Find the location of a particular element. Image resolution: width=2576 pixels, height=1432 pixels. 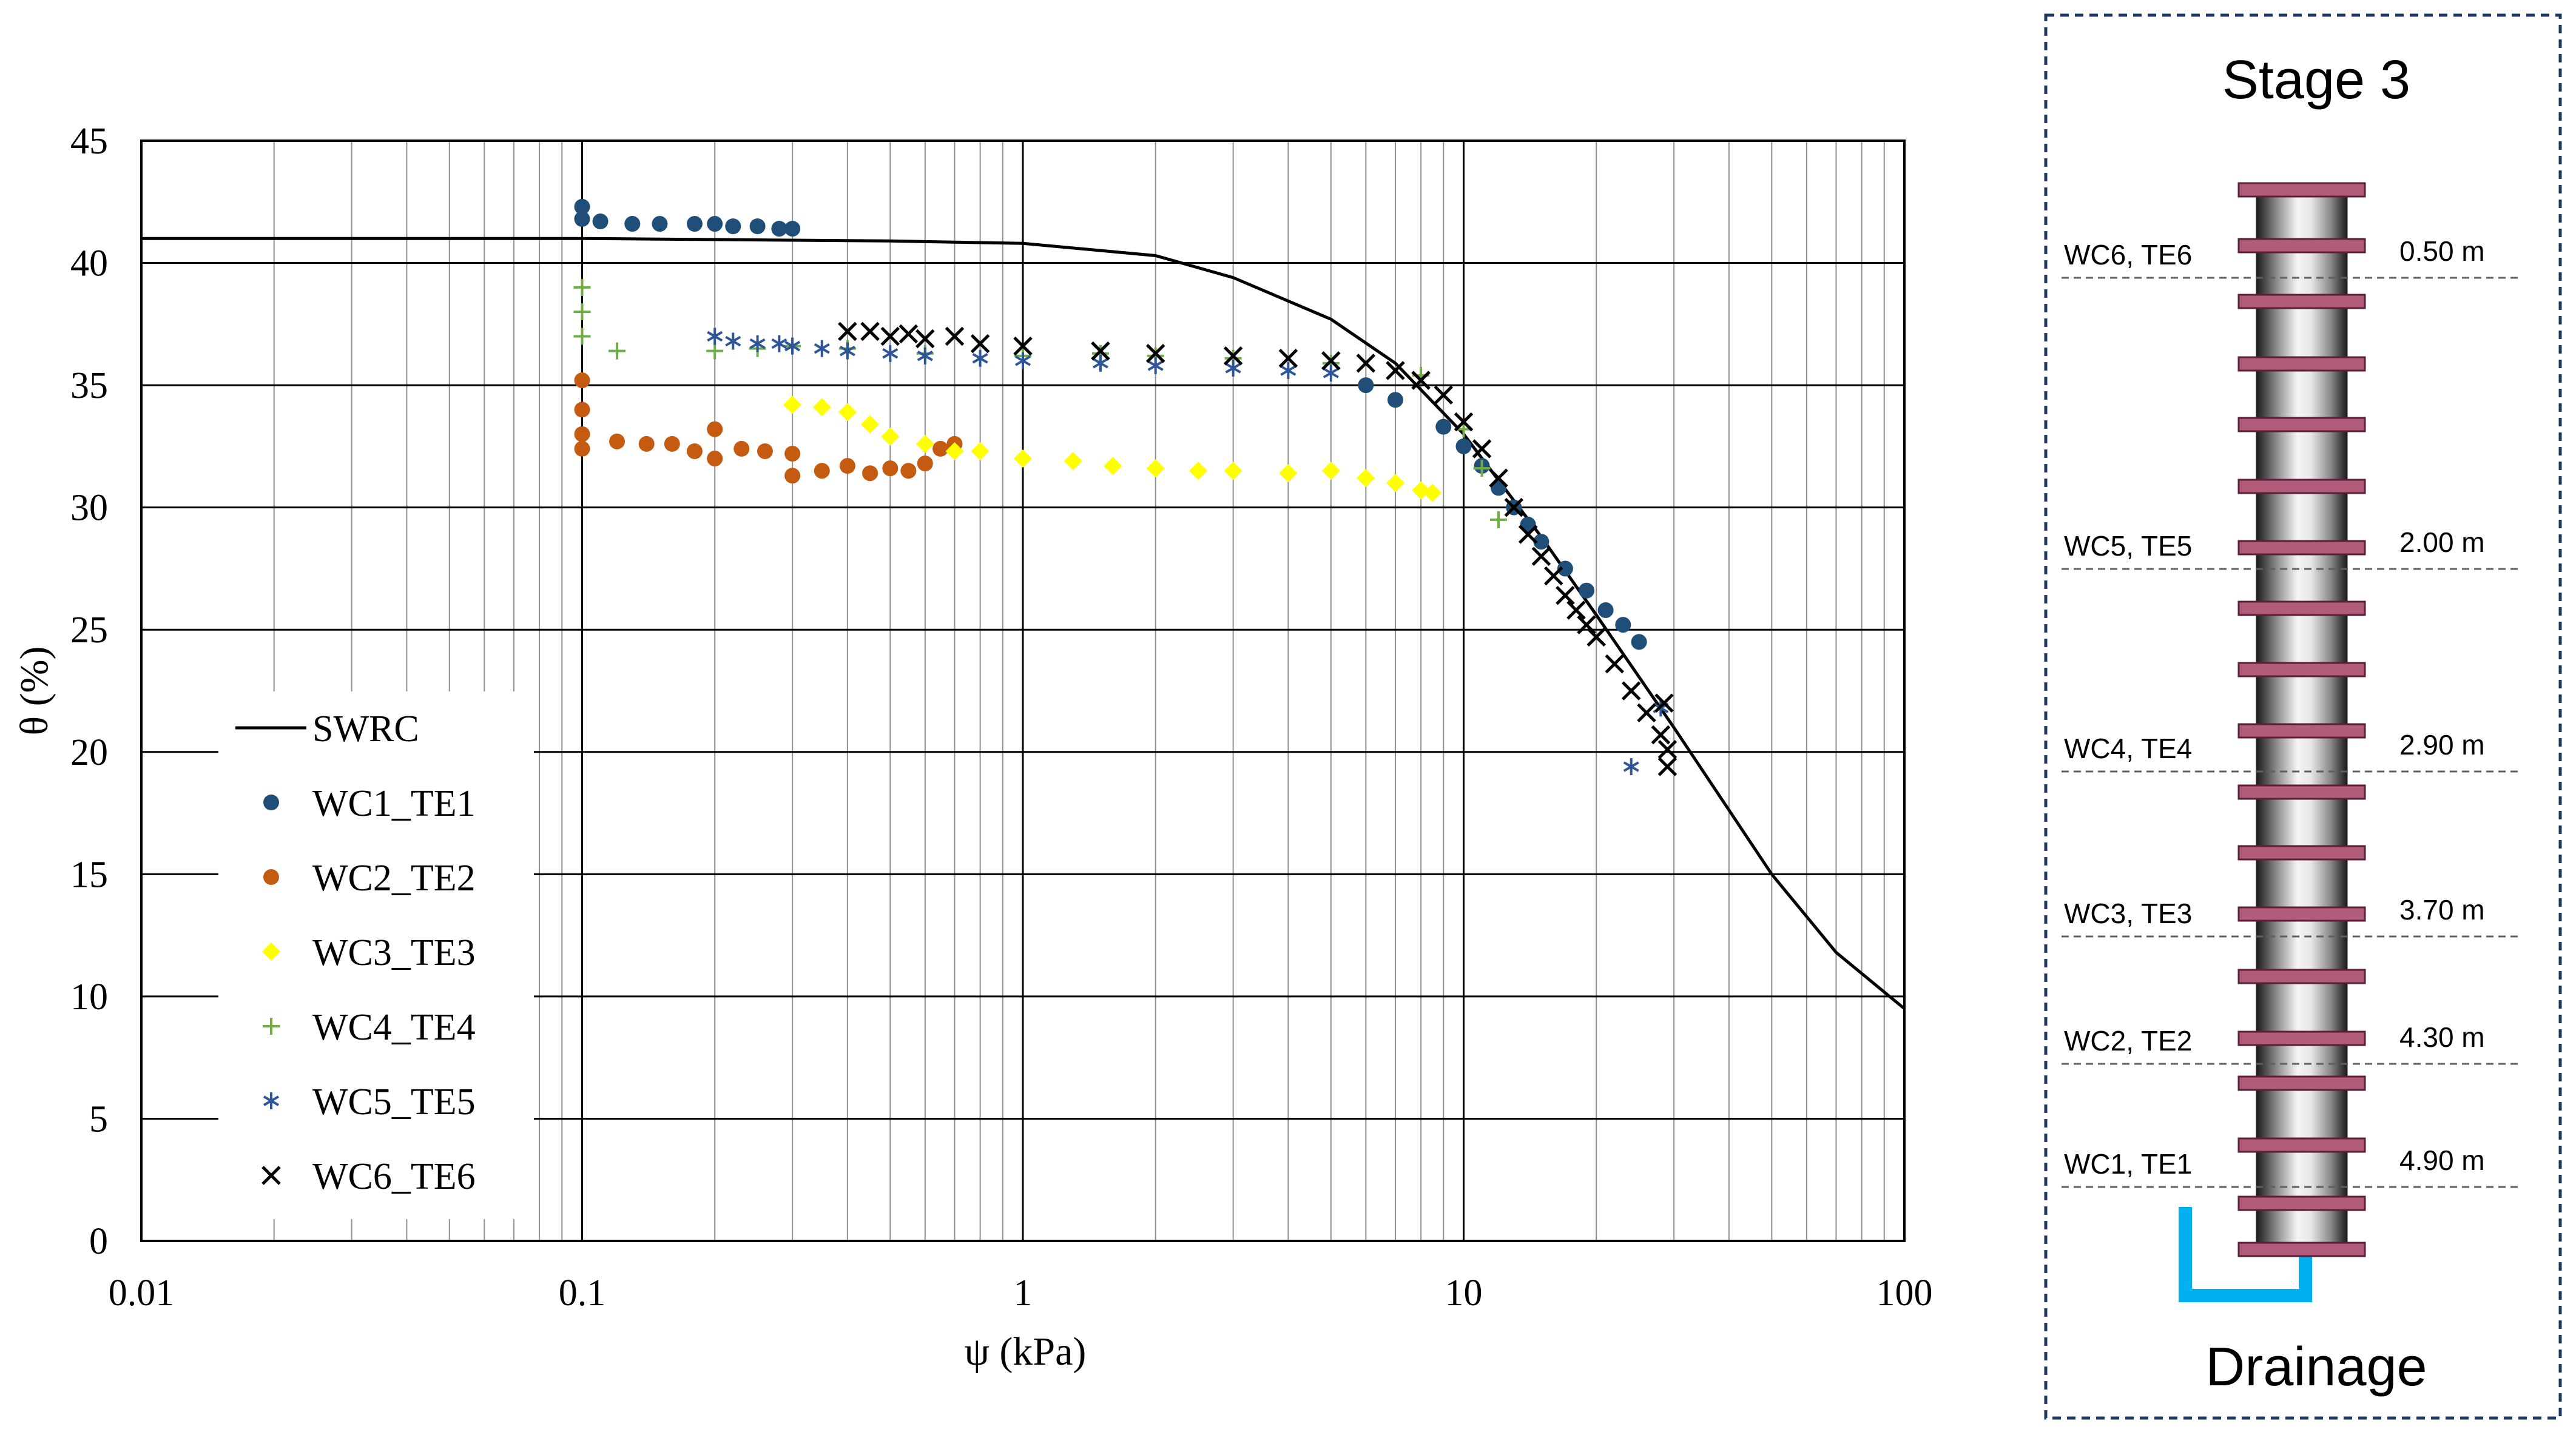

sensor-row: WC1, TE1 4.90 m is located at coordinates (2291, 1166).